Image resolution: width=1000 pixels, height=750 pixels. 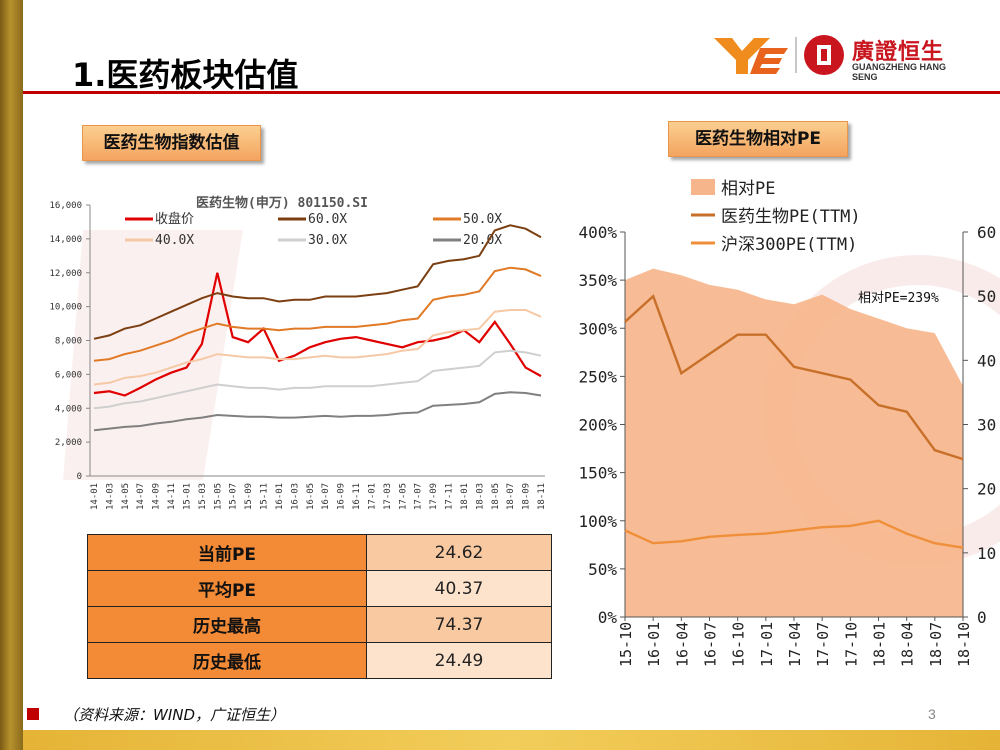 I want to click on left-y-tick-label: 250%, so click(x=597, y=376).